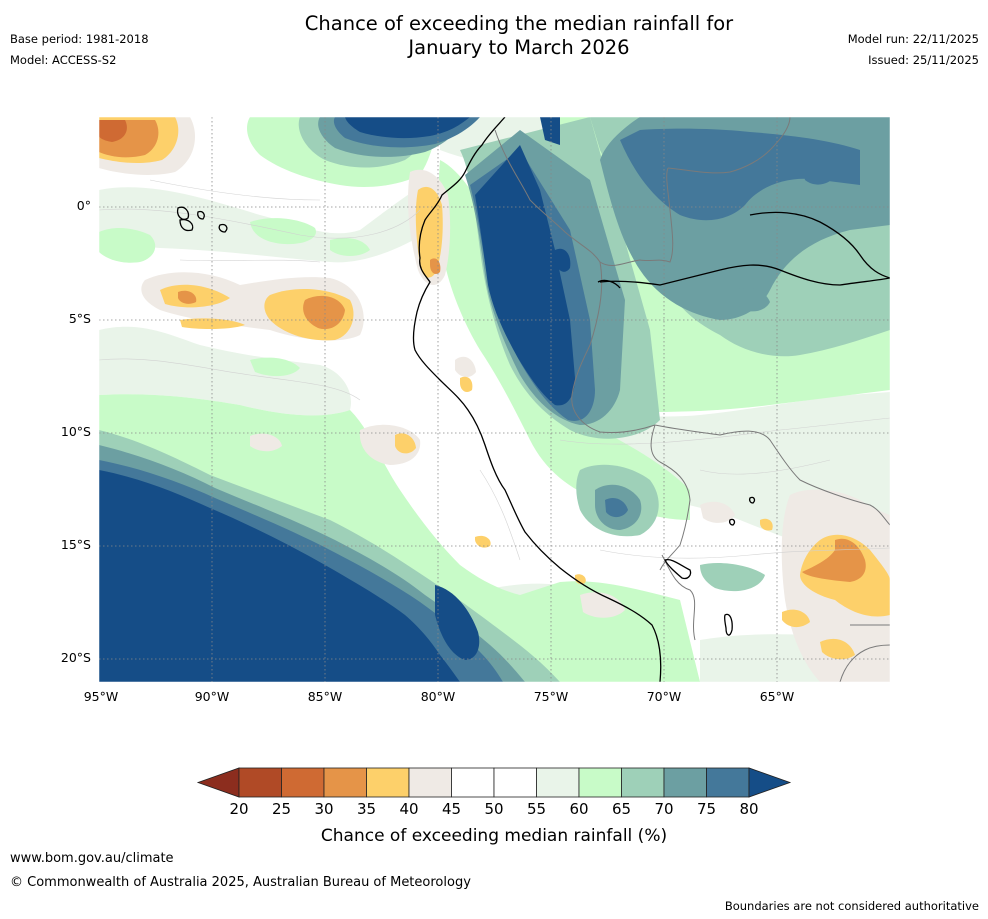 The width and height of the screenshot is (988, 919). Describe the element at coordinates (75, 544) in the screenshot. I see `lat-label-15s: 15°S` at that location.